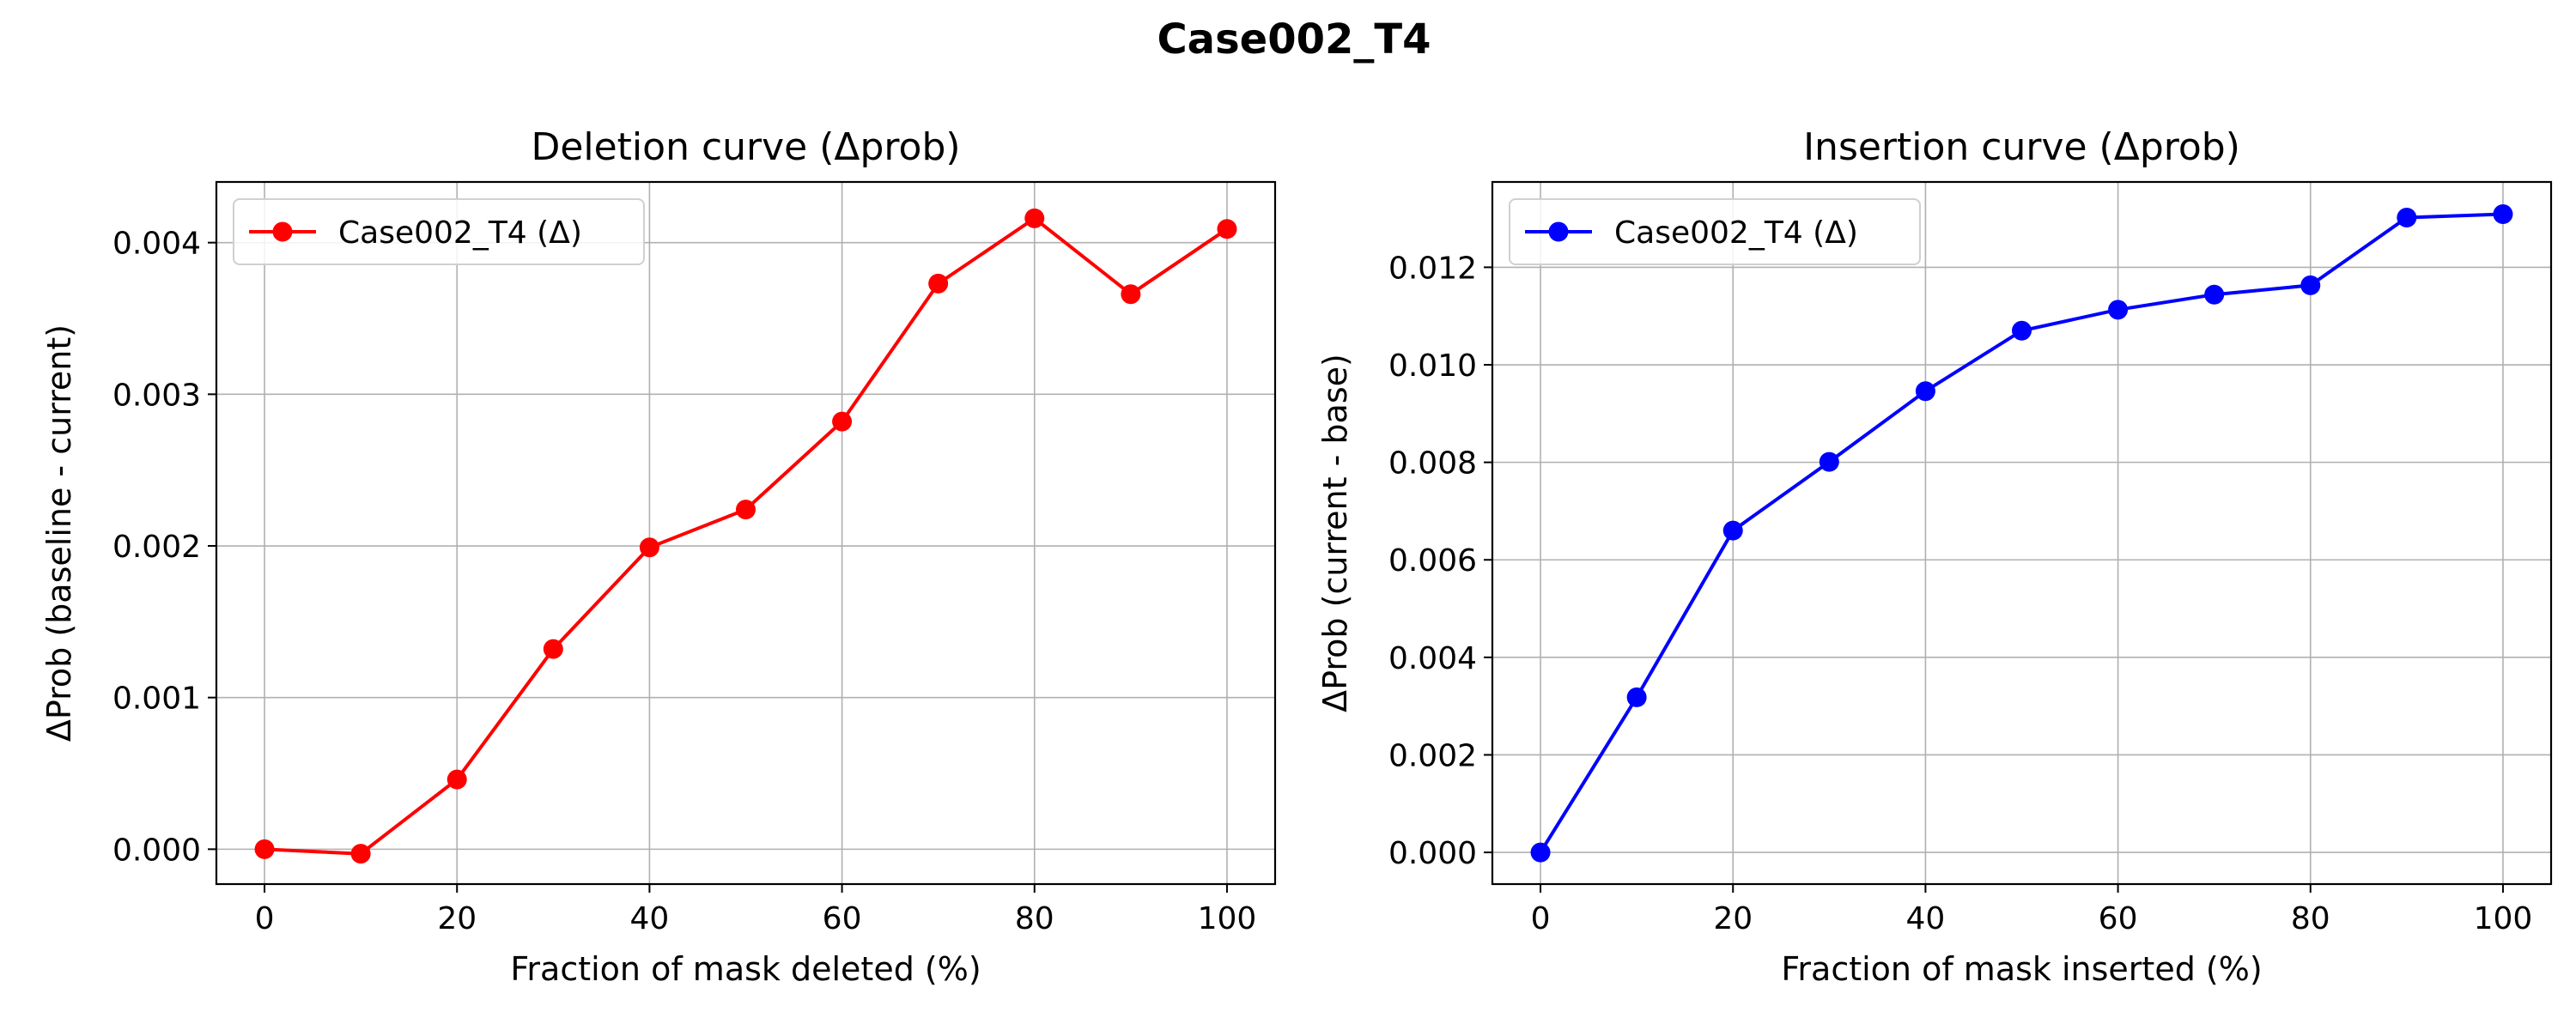 The height and width of the screenshot is (1030, 2576). Describe the element at coordinates (2021, 147) in the screenshot. I see `chart-title: Insertion curve (Δprob)` at that location.